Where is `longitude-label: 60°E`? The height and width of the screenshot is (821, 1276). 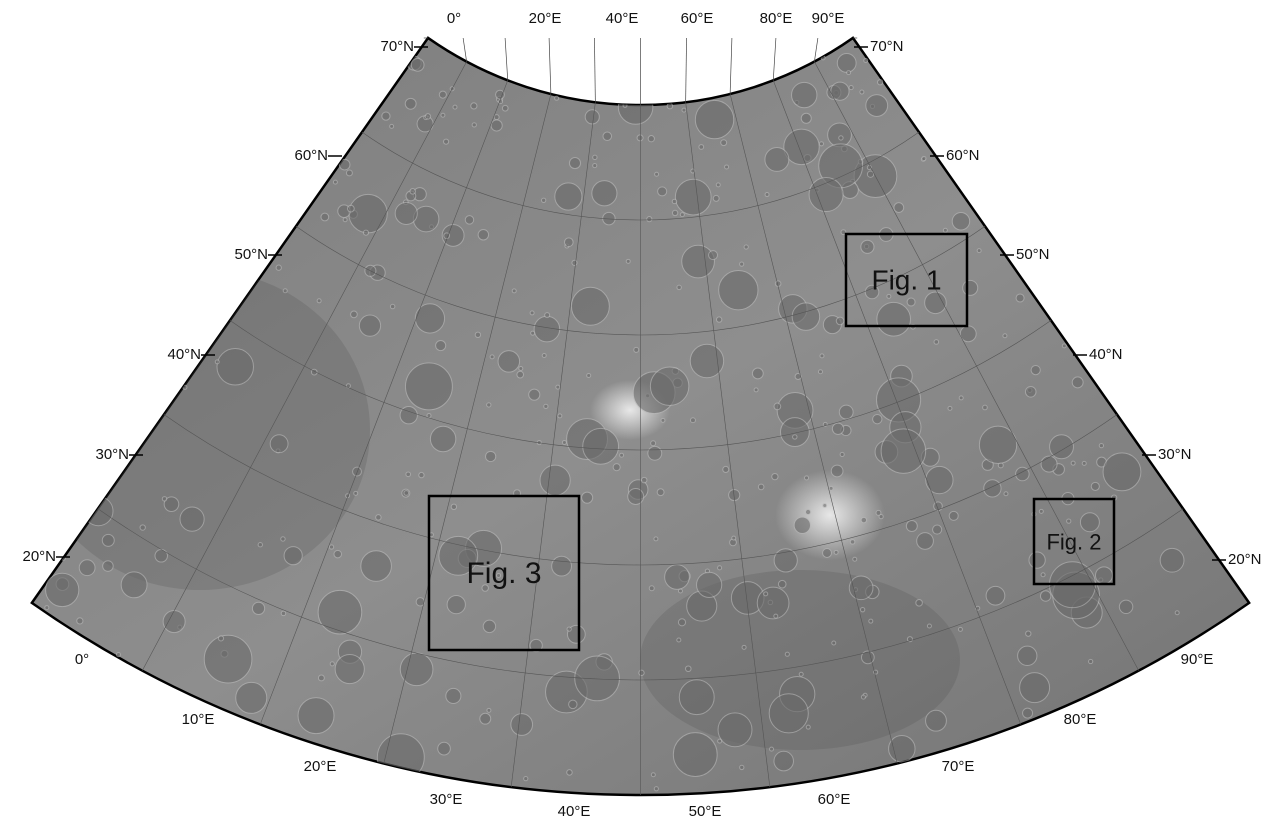 longitude-label: 60°E is located at coordinates (834, 799).